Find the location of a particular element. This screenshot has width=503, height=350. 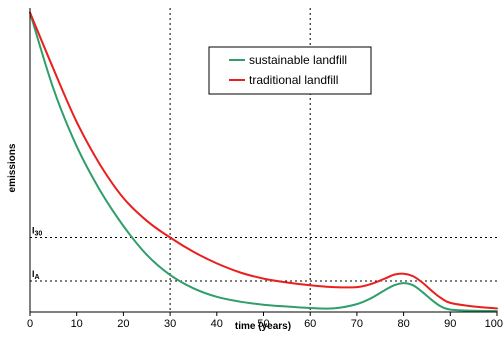

x-tick-label-0: 0 is located at coordinates (30, 324).